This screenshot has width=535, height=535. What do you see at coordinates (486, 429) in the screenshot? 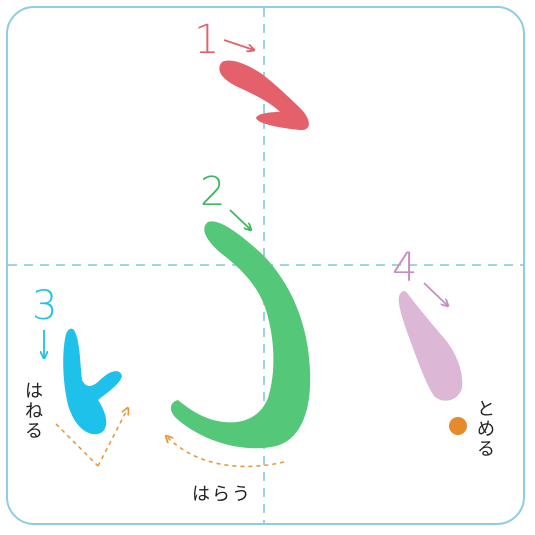
I see `tome-label: とめる` at bounding box center [486, 429].